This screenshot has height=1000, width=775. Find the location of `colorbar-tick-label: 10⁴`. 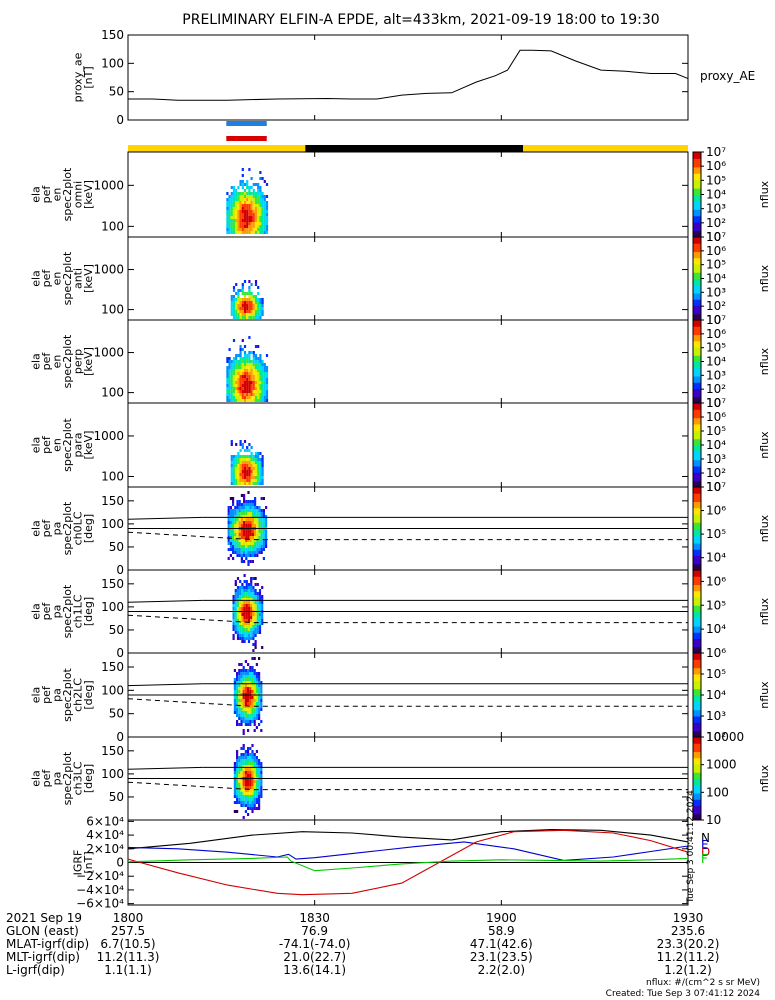

colorbar-tick-label: 10⁴ is located at coordinates (716, 695).